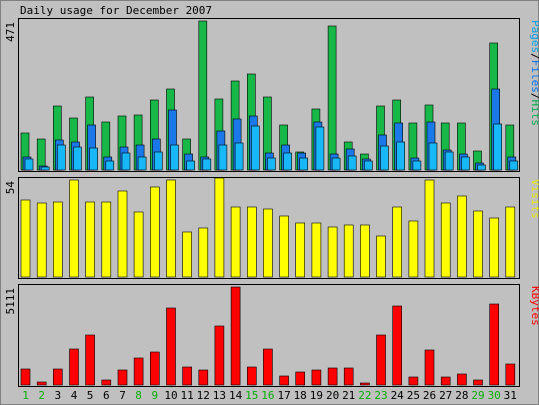 Image resolution: width=539 pixels, height=405 pixels. What do you see at coordinates (90, 395) in the screenshot?
I see `x-tick-label-day-5: 5` at bounding box center [90, 395].